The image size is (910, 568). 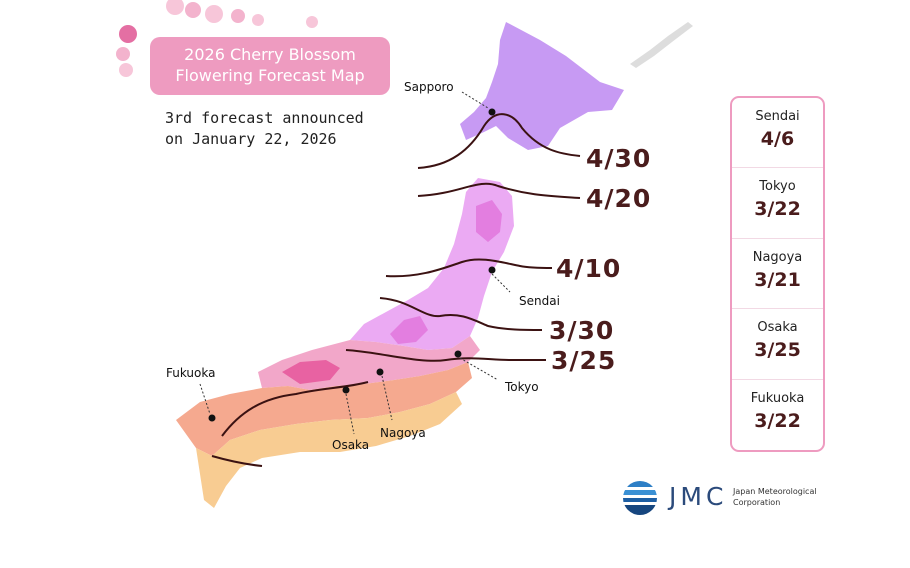 I want to click on forecast-date: 3/21, so click(x=777, y=279).